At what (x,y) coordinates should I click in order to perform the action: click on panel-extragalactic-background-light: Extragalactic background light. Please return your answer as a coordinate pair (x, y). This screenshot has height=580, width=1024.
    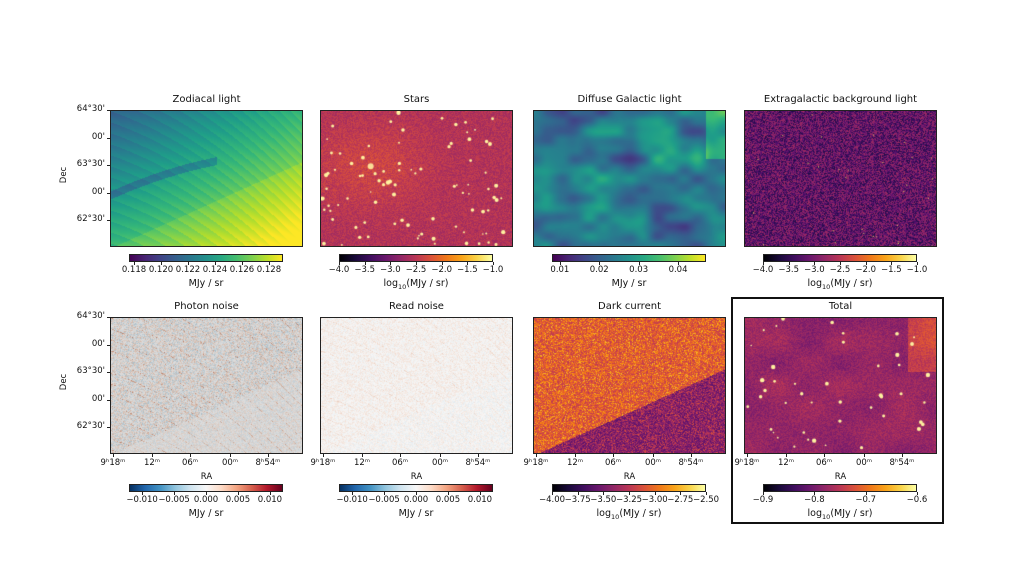
    Looking at the image, I should click on (840, 170).